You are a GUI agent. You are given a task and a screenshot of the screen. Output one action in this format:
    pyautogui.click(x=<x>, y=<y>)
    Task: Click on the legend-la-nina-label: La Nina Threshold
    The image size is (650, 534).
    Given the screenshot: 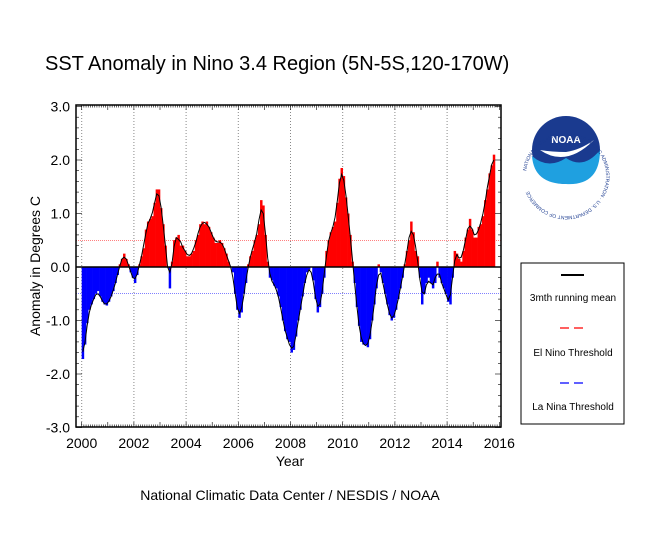 What is the action you would take?
    pyautogui.click(x=573, y=407)
    